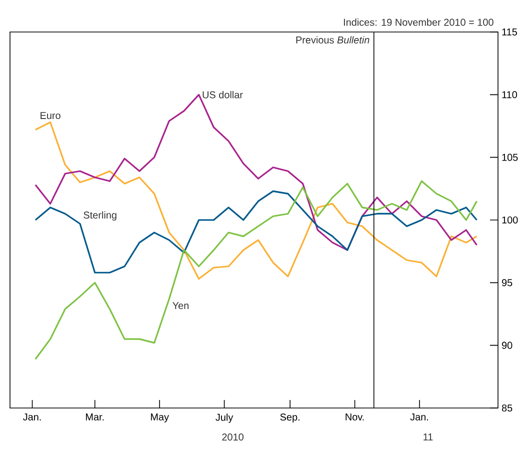 The height and width of the screenshot is (452, 532). Describe the element at coordinates (180, 306) in the screenshot. I see `series-label: Yen` at that location.